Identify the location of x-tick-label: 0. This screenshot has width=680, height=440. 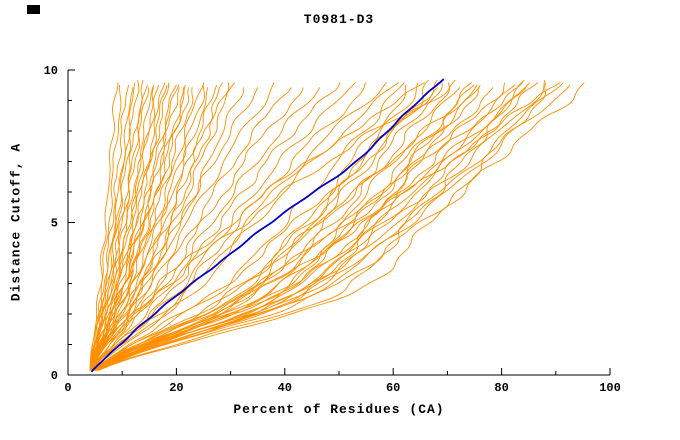
(67, 388).